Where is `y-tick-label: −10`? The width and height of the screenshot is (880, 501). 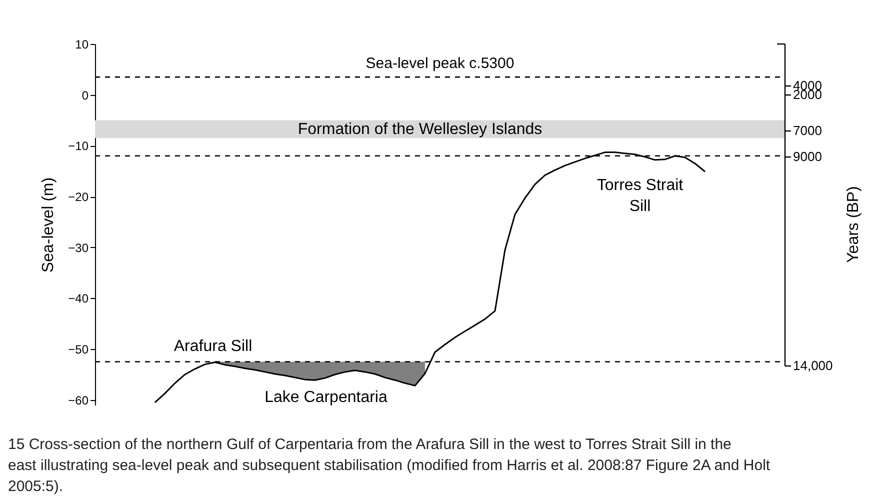 y-tick-label: −10 is located at coordinates (78, 146).